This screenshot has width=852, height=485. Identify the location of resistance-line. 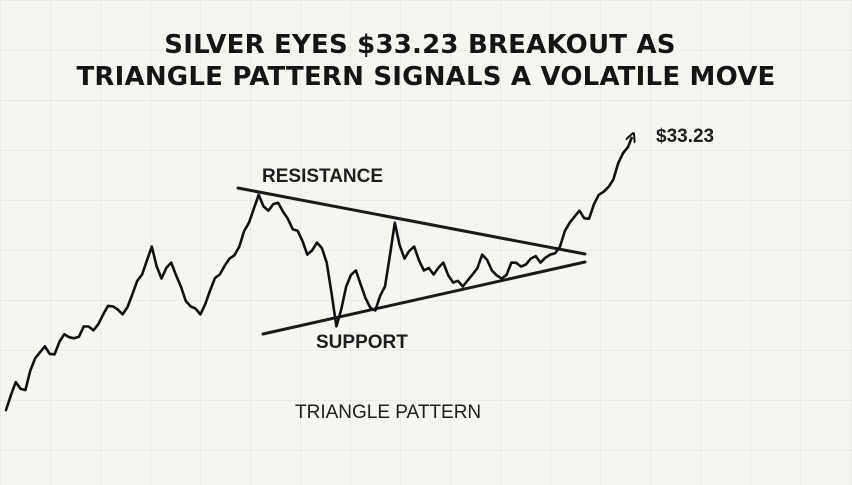
(411, 221).